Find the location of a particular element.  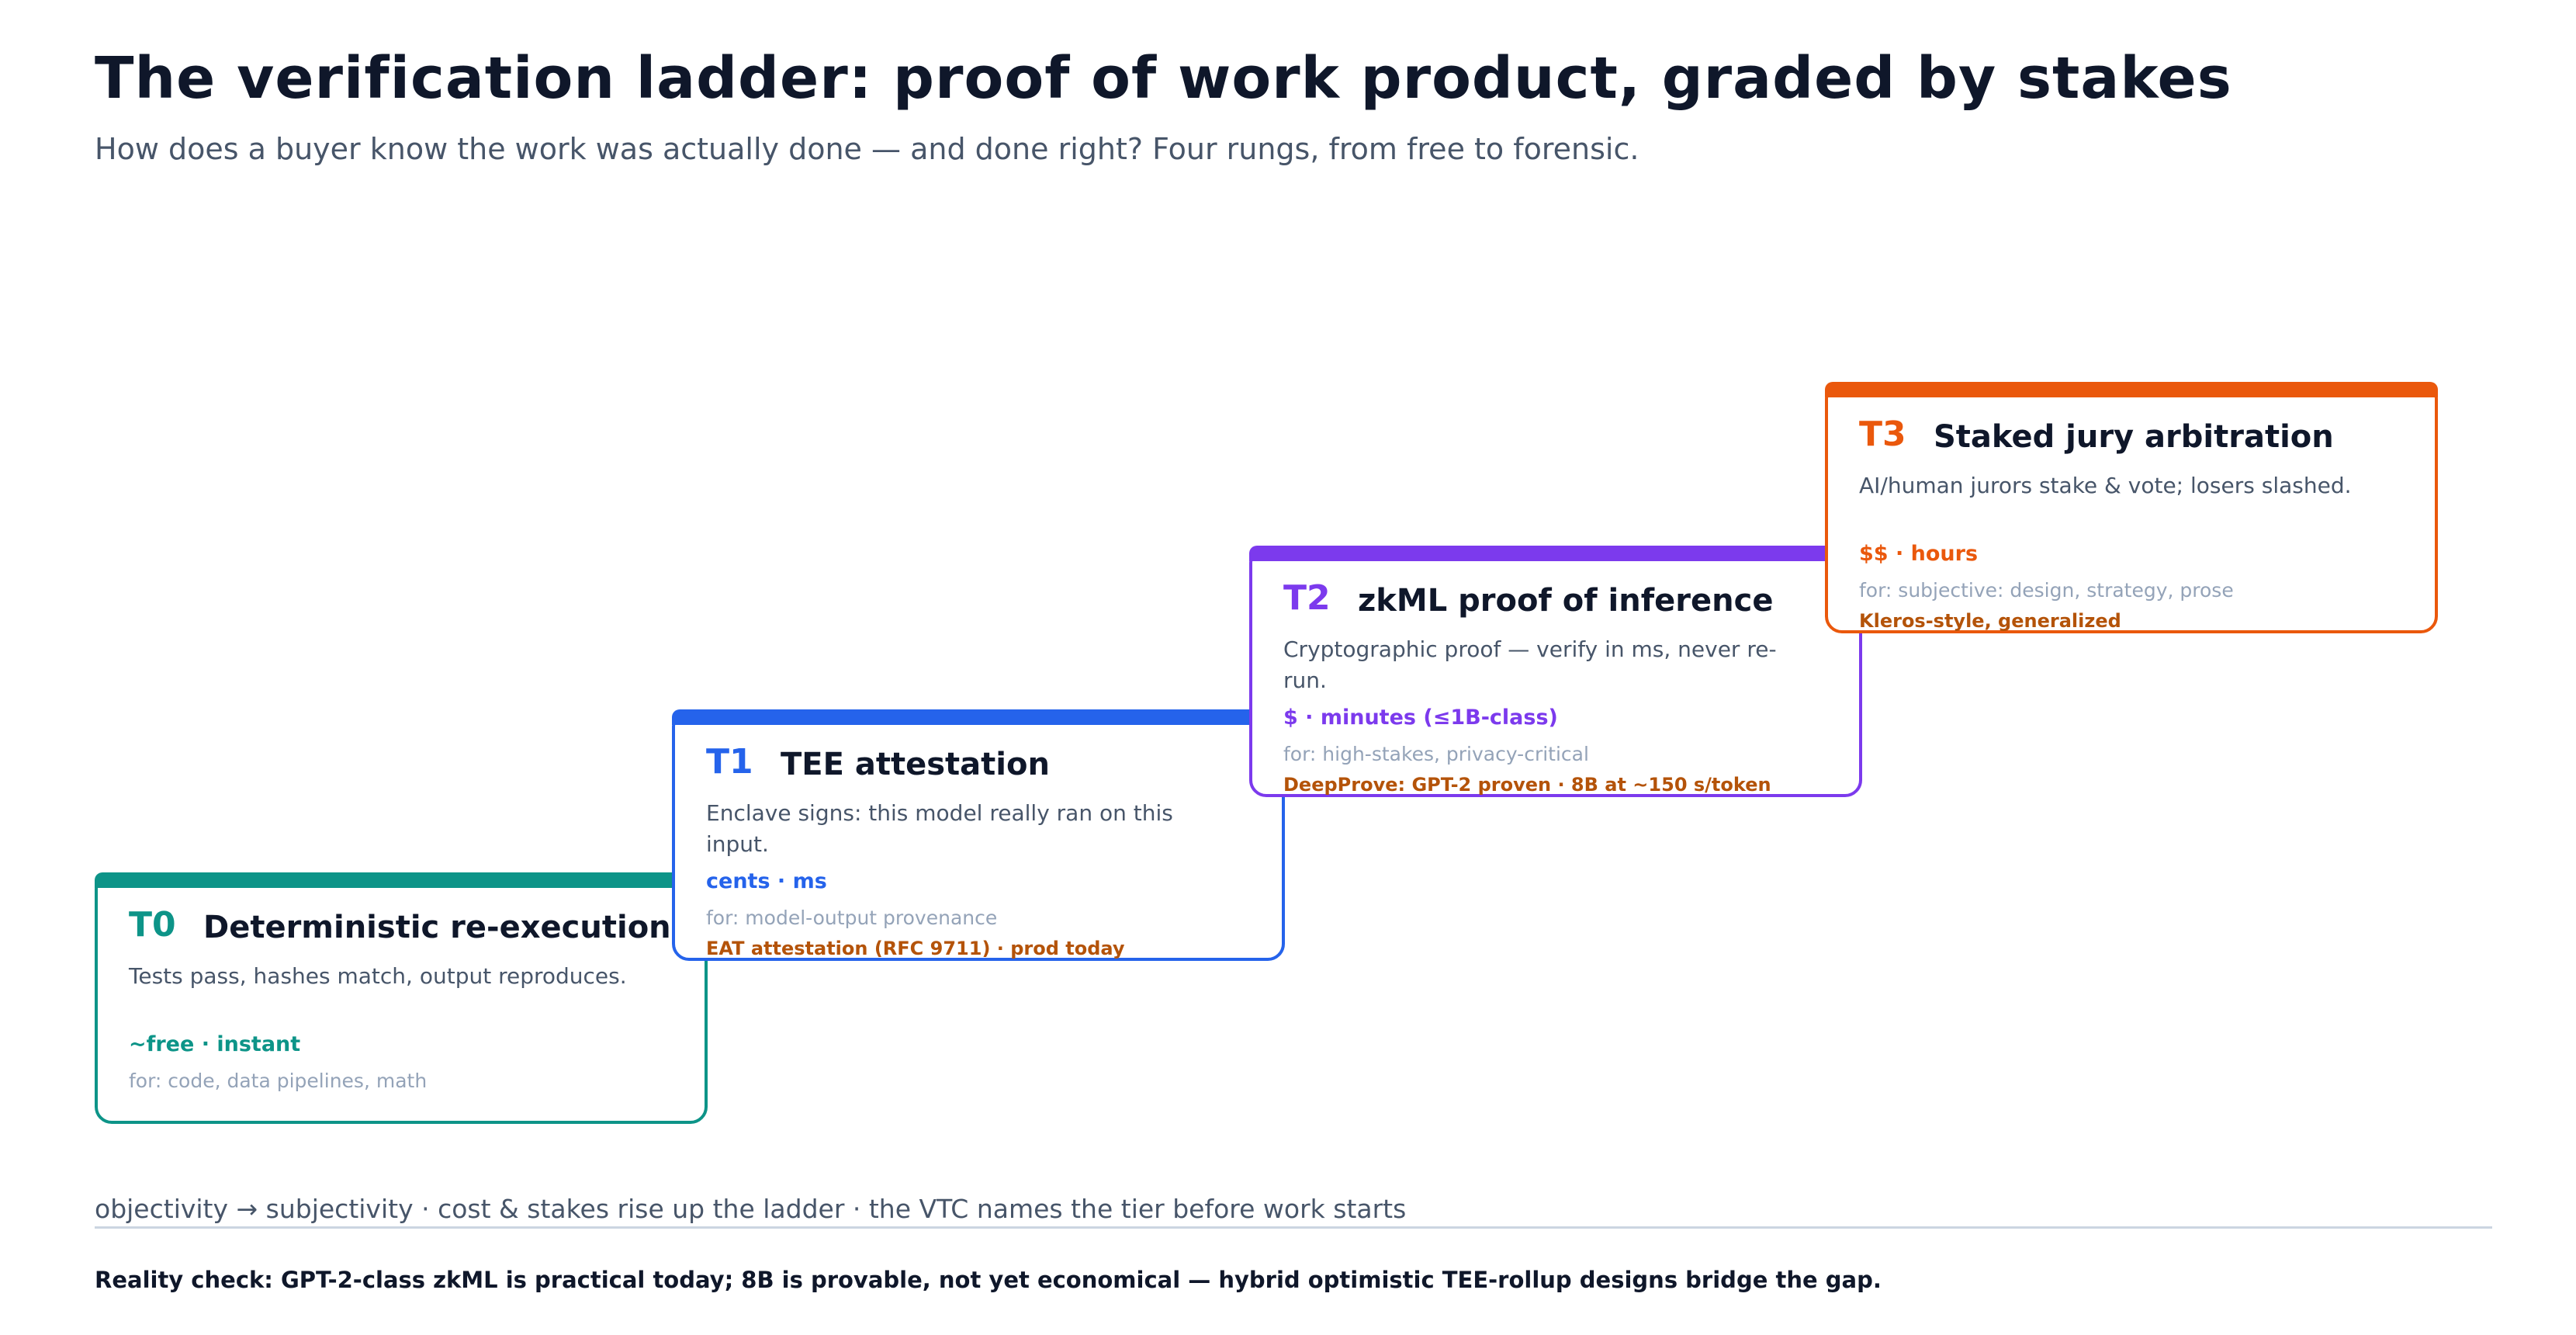

rung-proof-status: Kleros-style, generalized is located at coordinates (1990, 621).